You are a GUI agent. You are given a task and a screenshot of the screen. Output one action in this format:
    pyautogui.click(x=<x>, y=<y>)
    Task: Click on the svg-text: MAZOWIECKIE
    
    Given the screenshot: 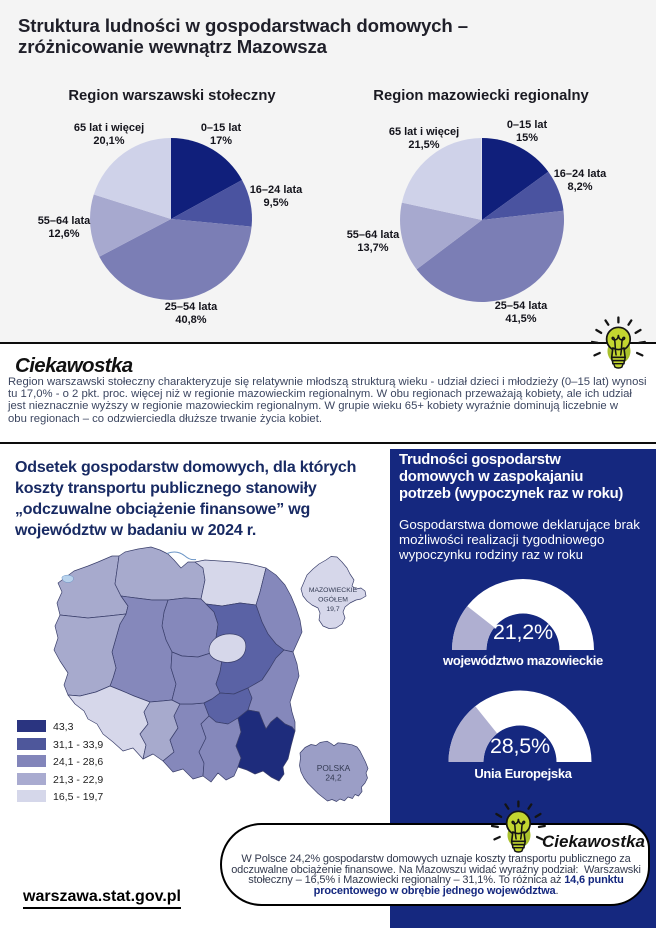 What is the action you would take?
    pyautogui.click(x=333, y=590)
    